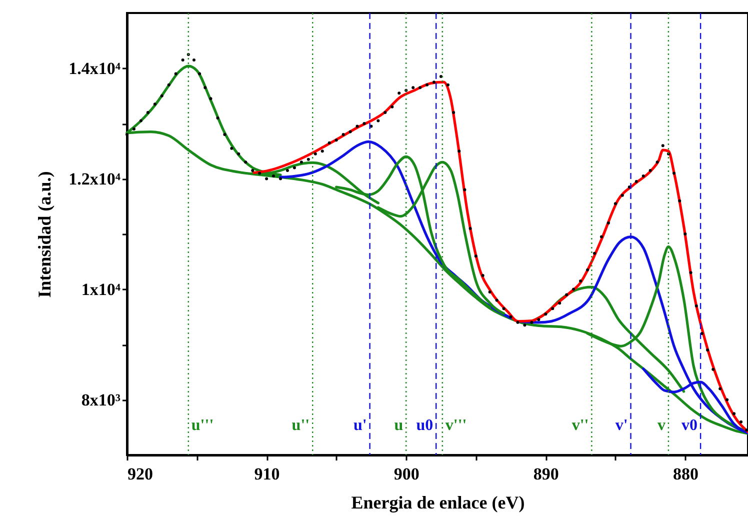  I want to click on x-tick-label: 910, so click(267, 474).